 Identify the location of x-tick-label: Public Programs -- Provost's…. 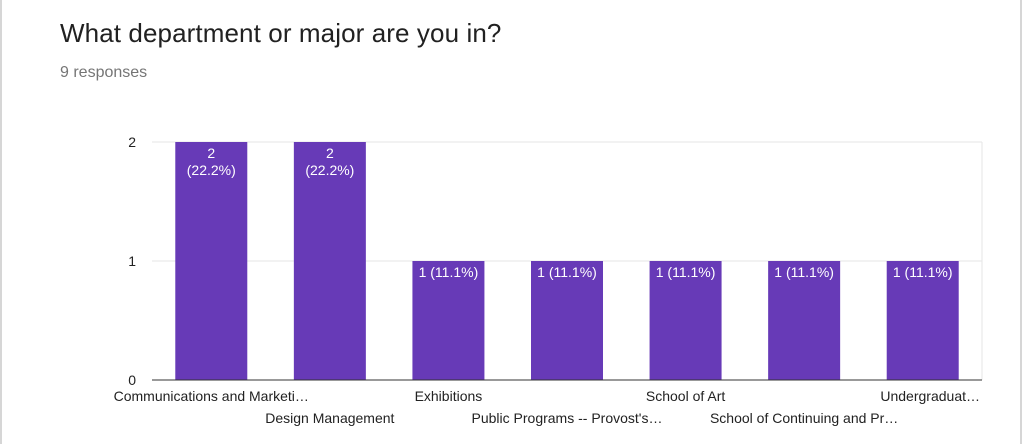
(567, 418).